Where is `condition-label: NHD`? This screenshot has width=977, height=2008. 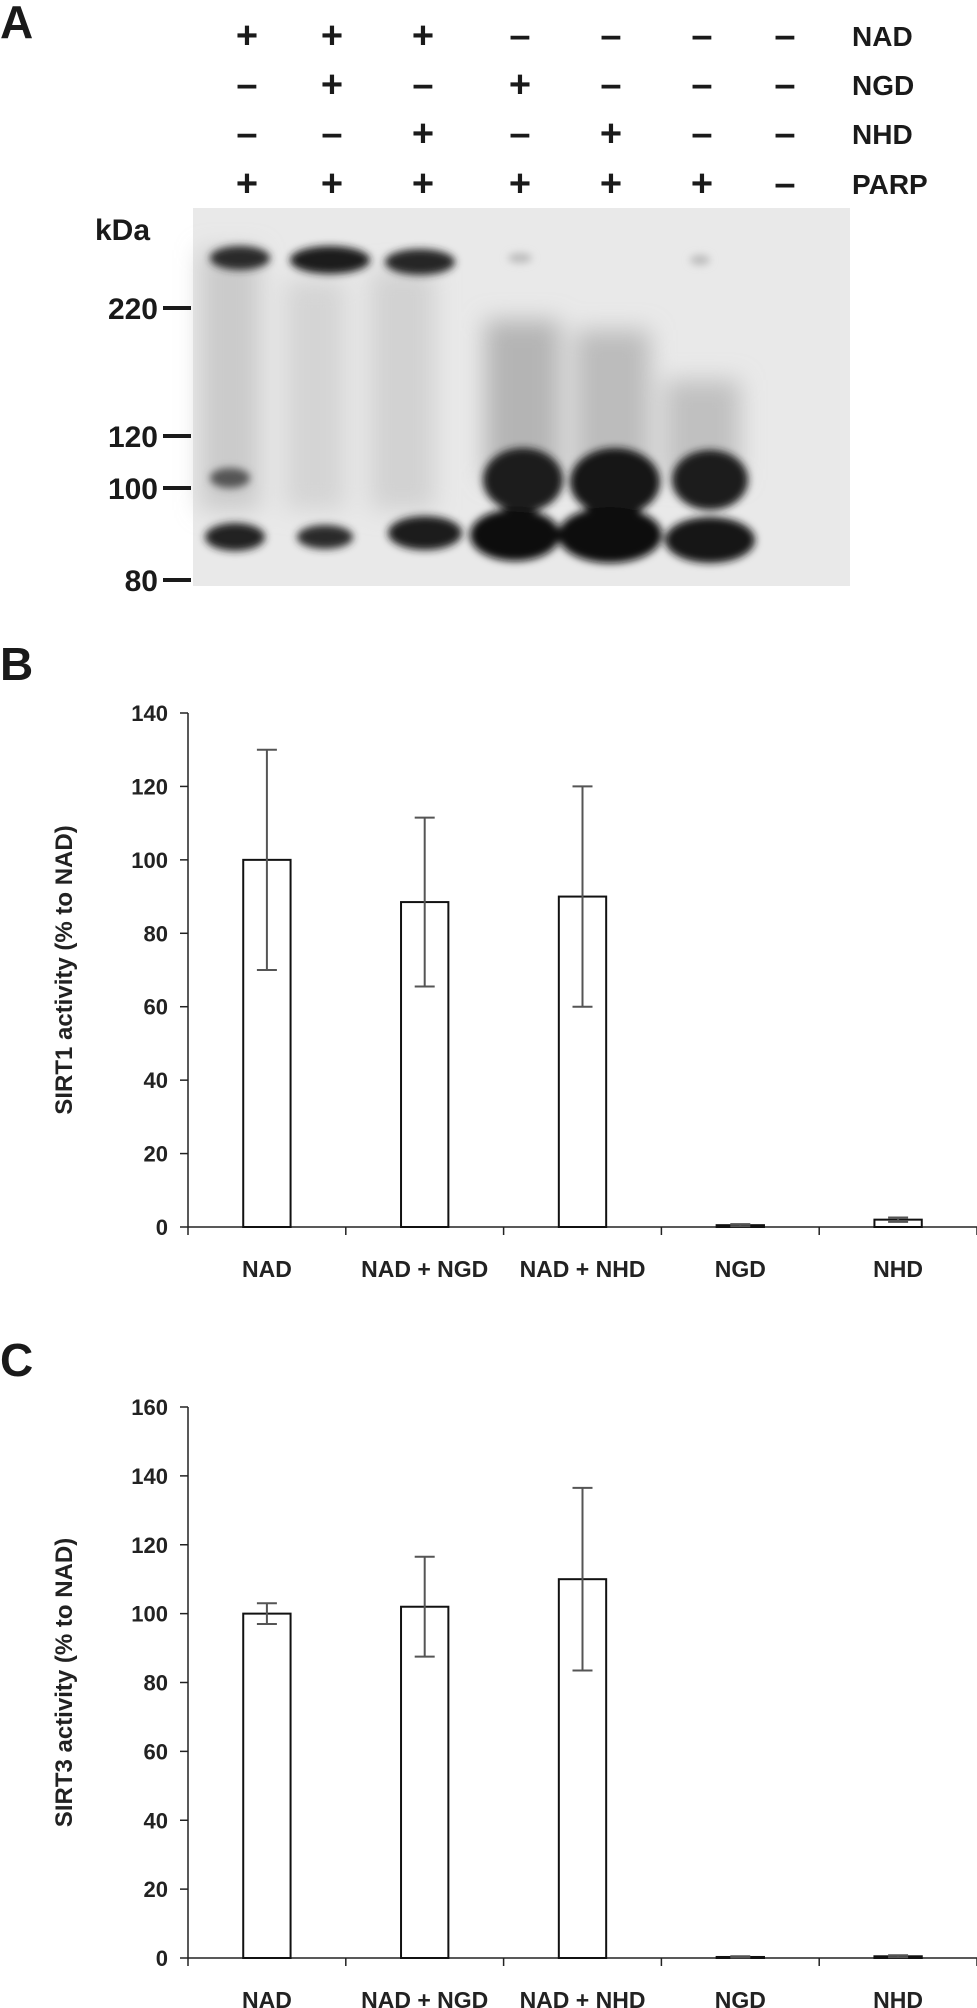 condition-label: NHD is located at coordinates (882, 134).